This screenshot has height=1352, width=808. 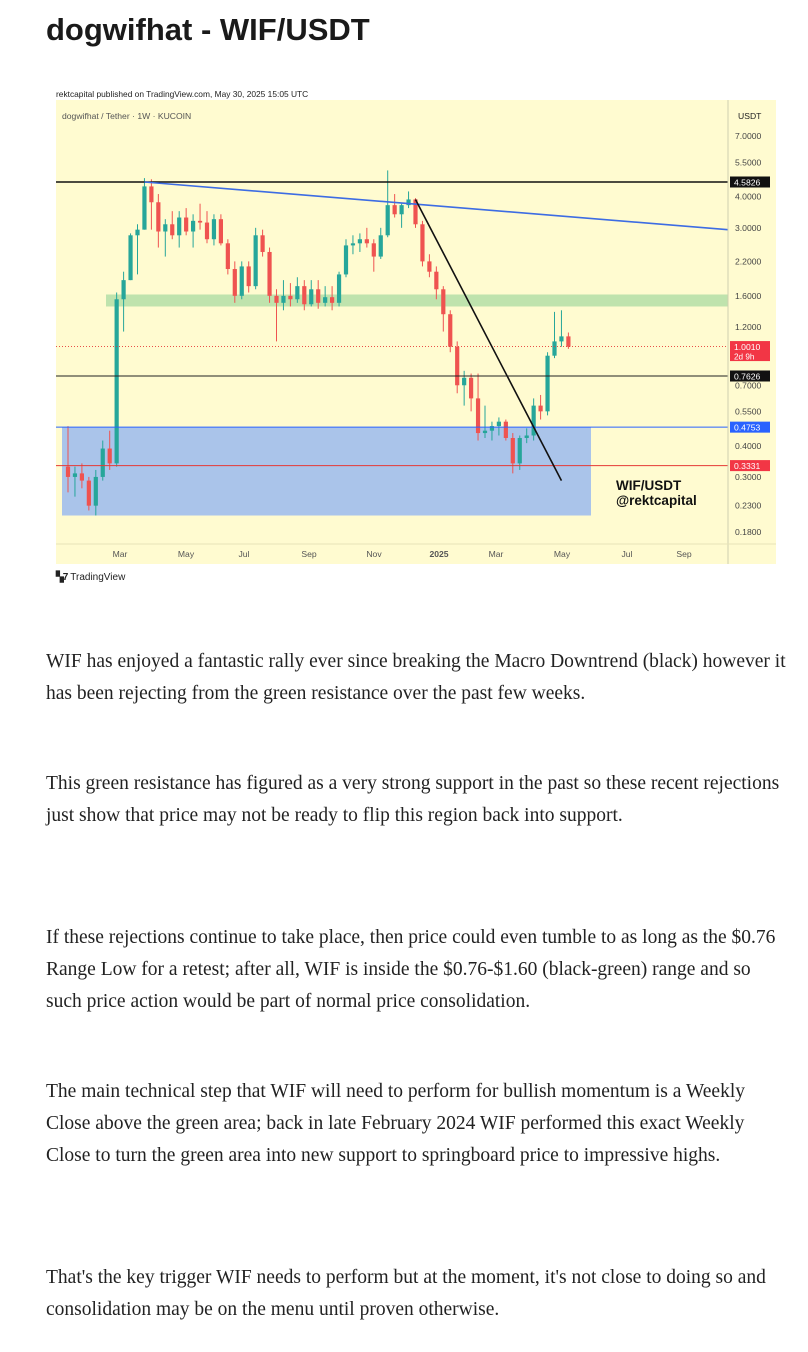 What do you see at coordinates (748, 506) in the screenshot?
I see `y-tick-label: 0.2300` at bounding box center [748, 506].